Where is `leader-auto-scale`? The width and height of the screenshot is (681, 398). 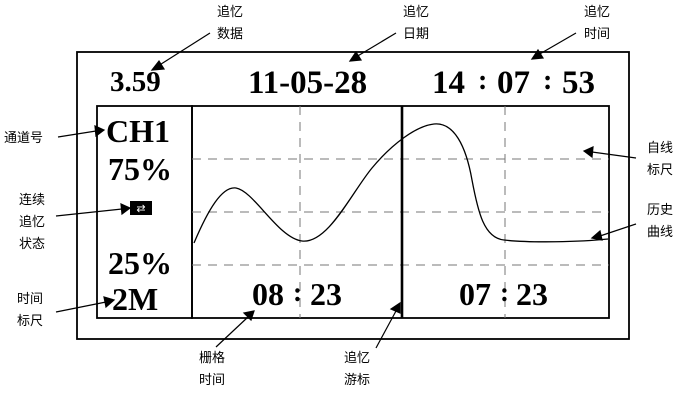
leader-auto-scale is located at coordinates (614, 155).